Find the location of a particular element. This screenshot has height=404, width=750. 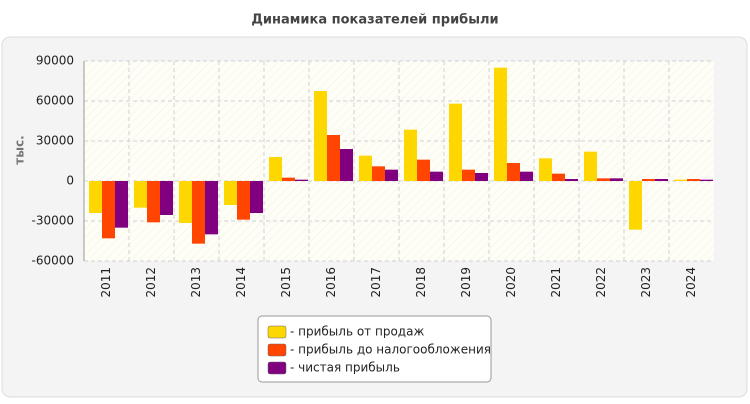

x-tick-label: 2011 is located at coordinates (106, 282).